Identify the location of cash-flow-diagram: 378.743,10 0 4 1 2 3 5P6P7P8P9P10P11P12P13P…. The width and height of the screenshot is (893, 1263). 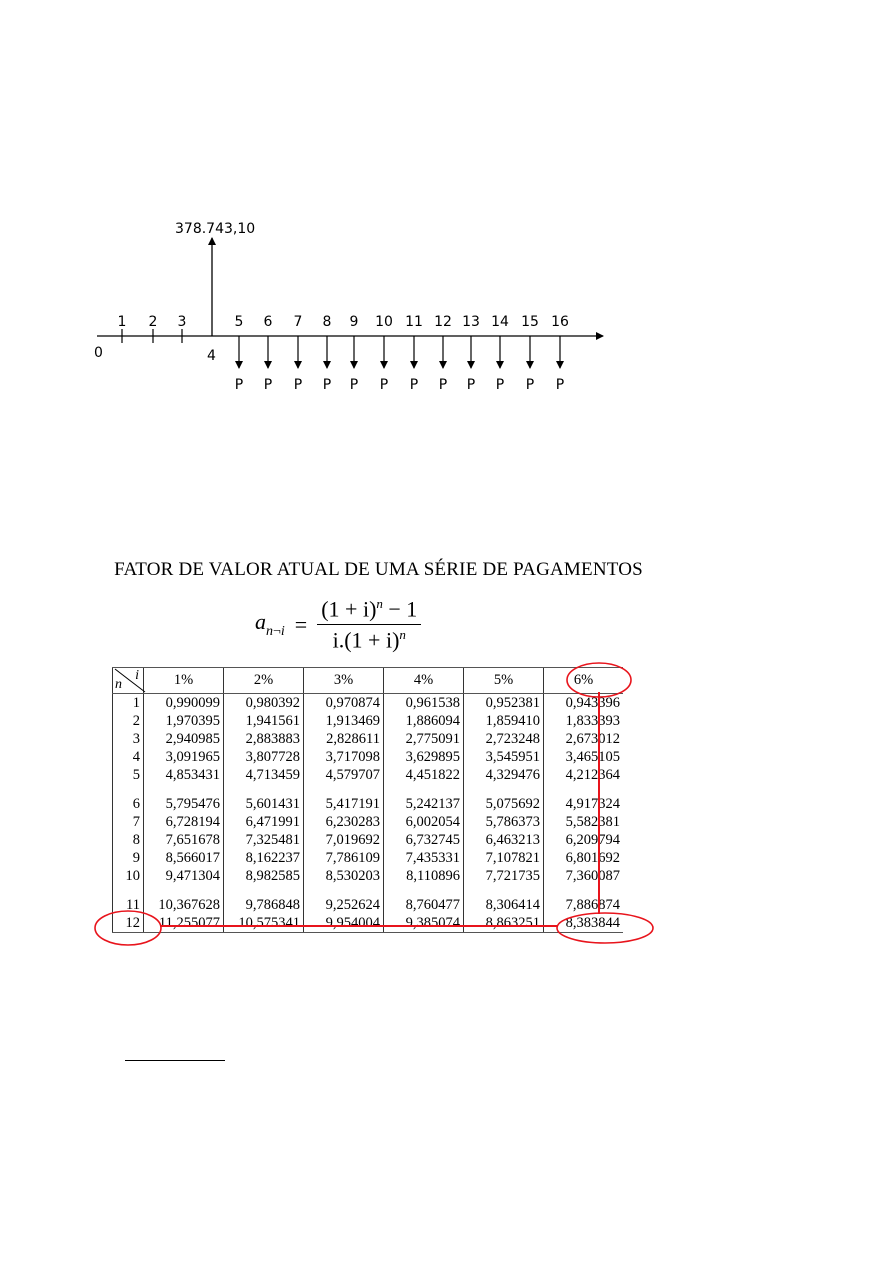
(349, 307).